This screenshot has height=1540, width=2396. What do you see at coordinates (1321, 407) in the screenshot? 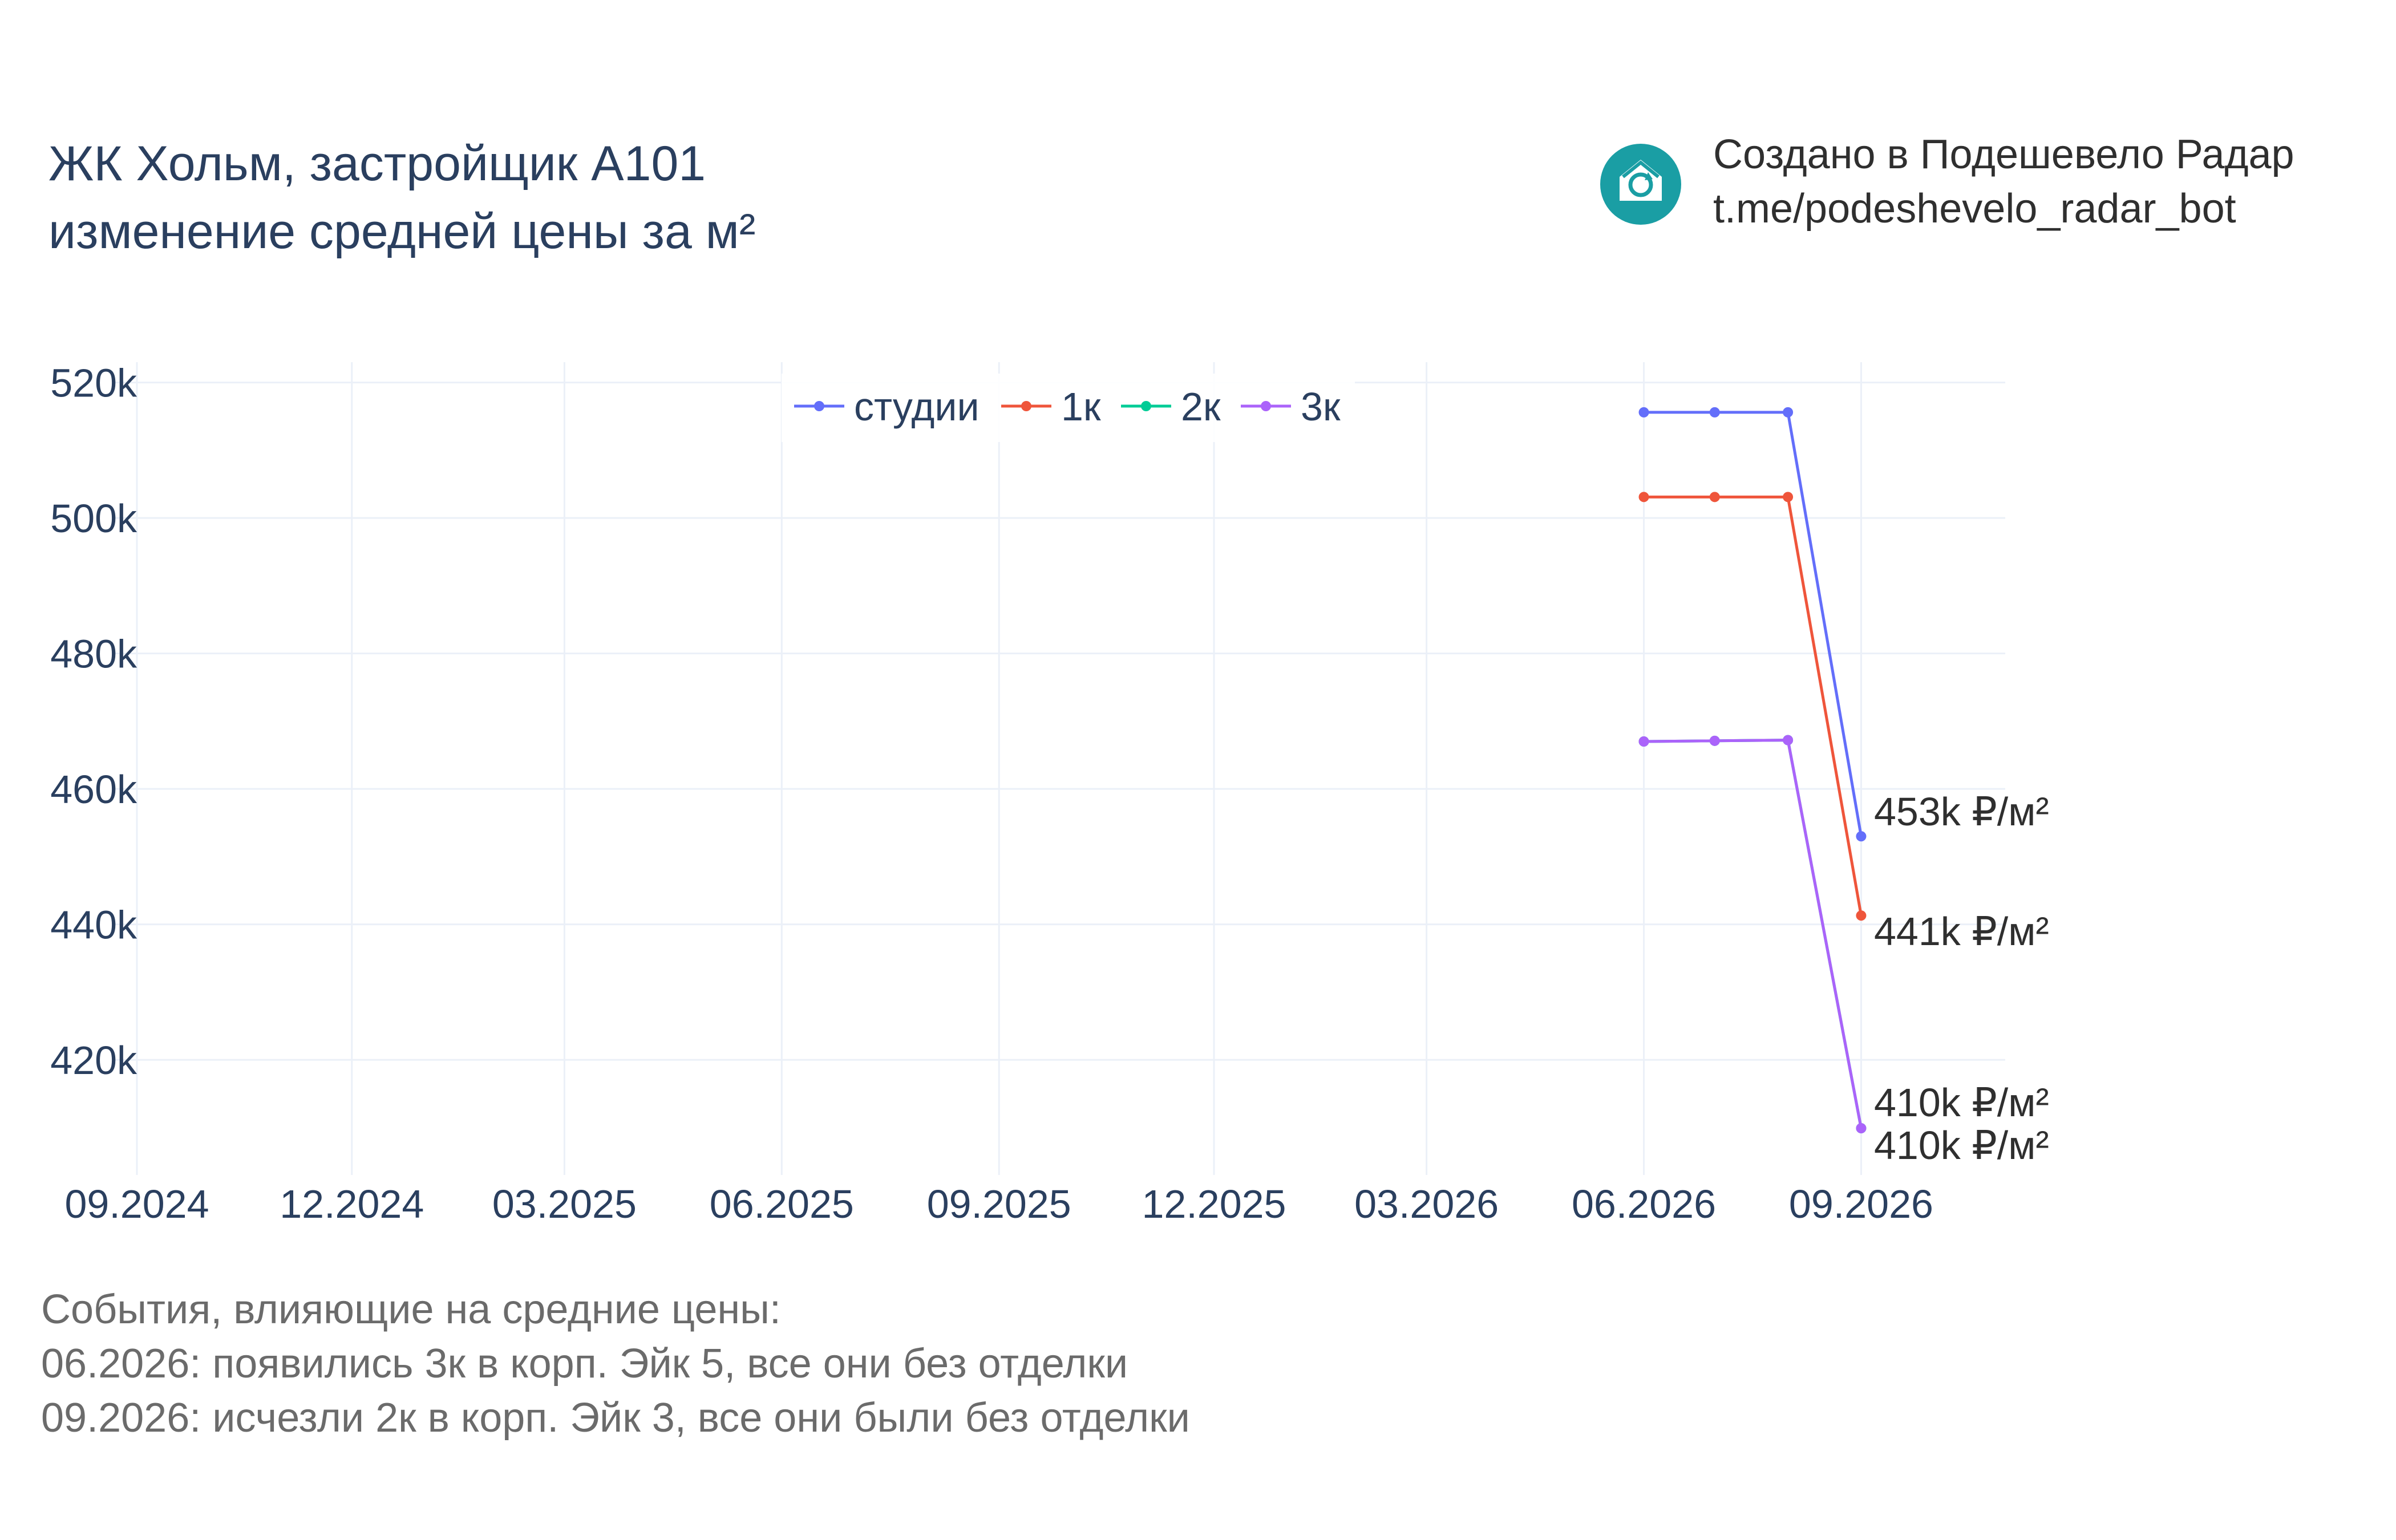
I see `legend-label: 3к` at bounding box center [1321, 407].